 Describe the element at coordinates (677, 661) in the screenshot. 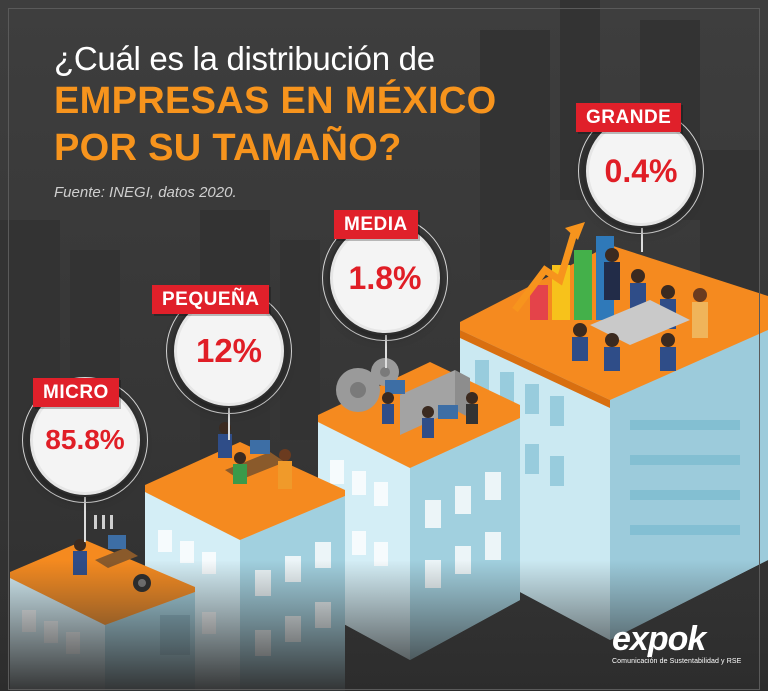

I see `brand-tagline: Comunicación de Sustentabilidad y RSE` at that location.